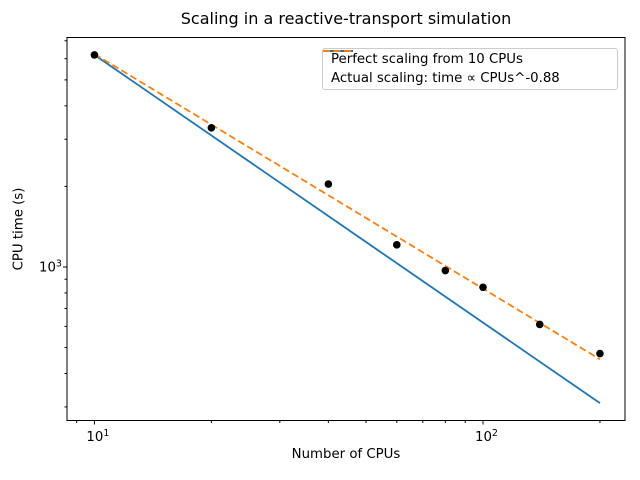 The height and width of the screenshot is (480, 640). Describe the element at coordinates (97, 436) in the screenshot. I see `x-tick-label: 101` at that location.